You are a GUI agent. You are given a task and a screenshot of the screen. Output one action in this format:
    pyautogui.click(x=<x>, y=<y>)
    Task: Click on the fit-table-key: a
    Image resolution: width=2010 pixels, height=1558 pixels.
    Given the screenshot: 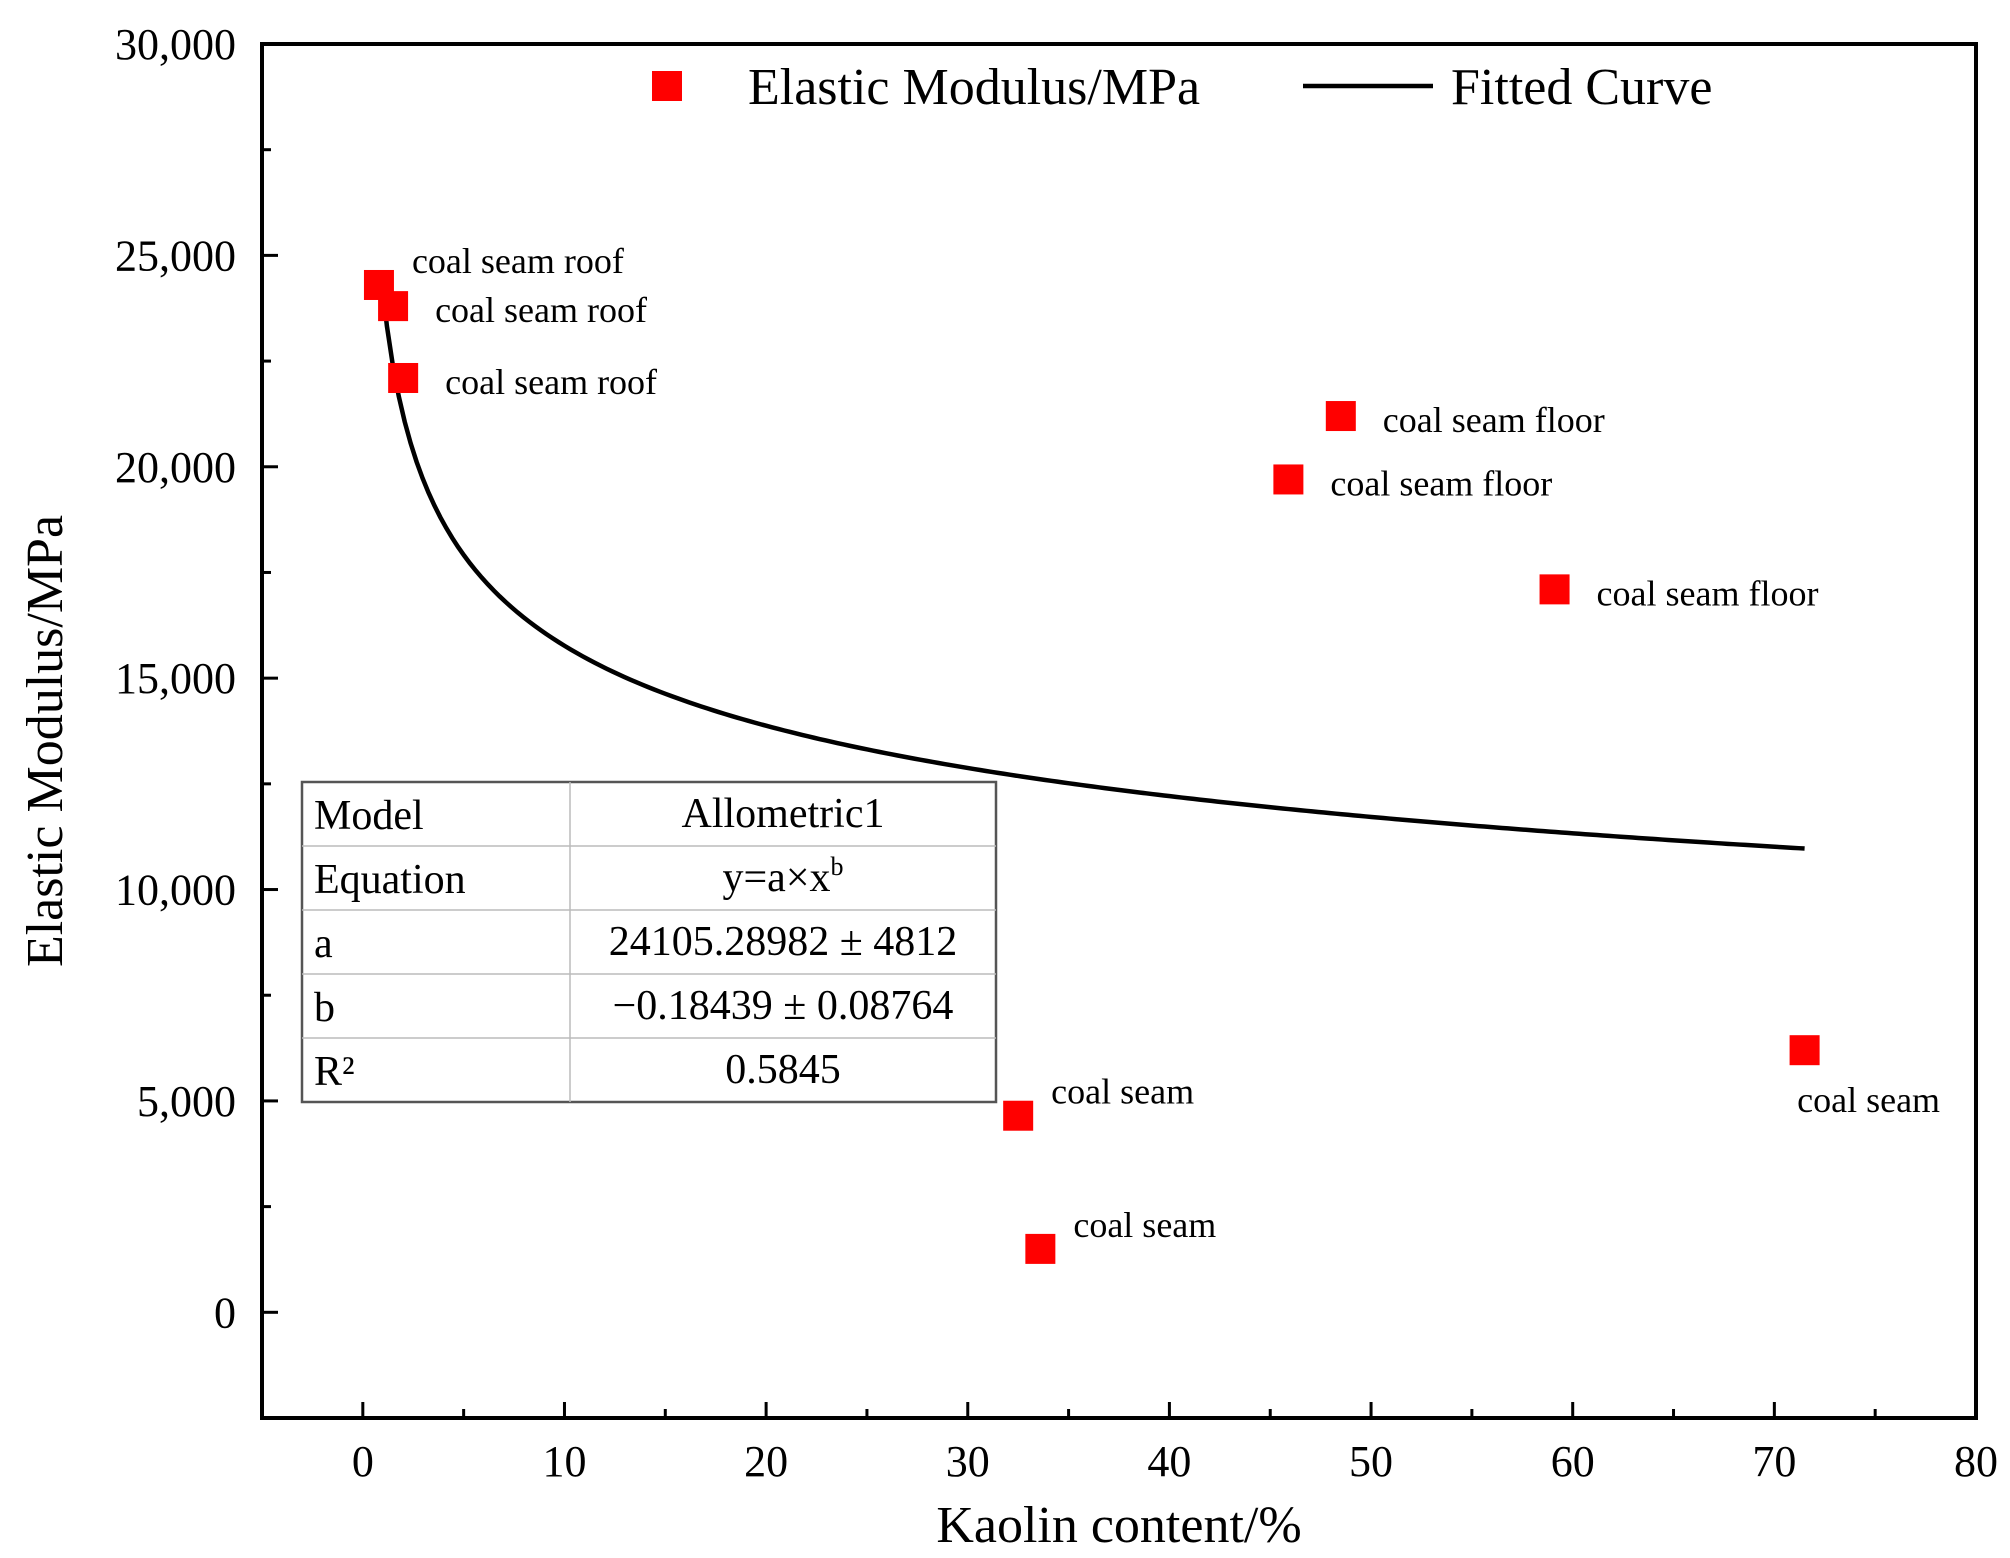 What is the action you would take?
    pyautogui.click(x=323, y=944)
    